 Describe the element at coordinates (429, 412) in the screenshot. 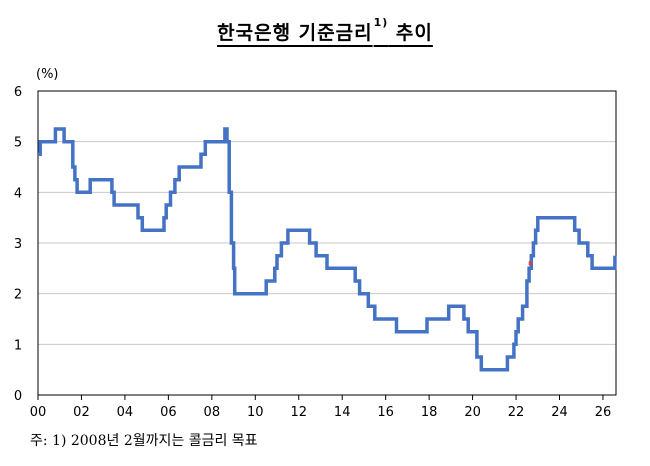

I see `x-tick-label: 18` at that location.